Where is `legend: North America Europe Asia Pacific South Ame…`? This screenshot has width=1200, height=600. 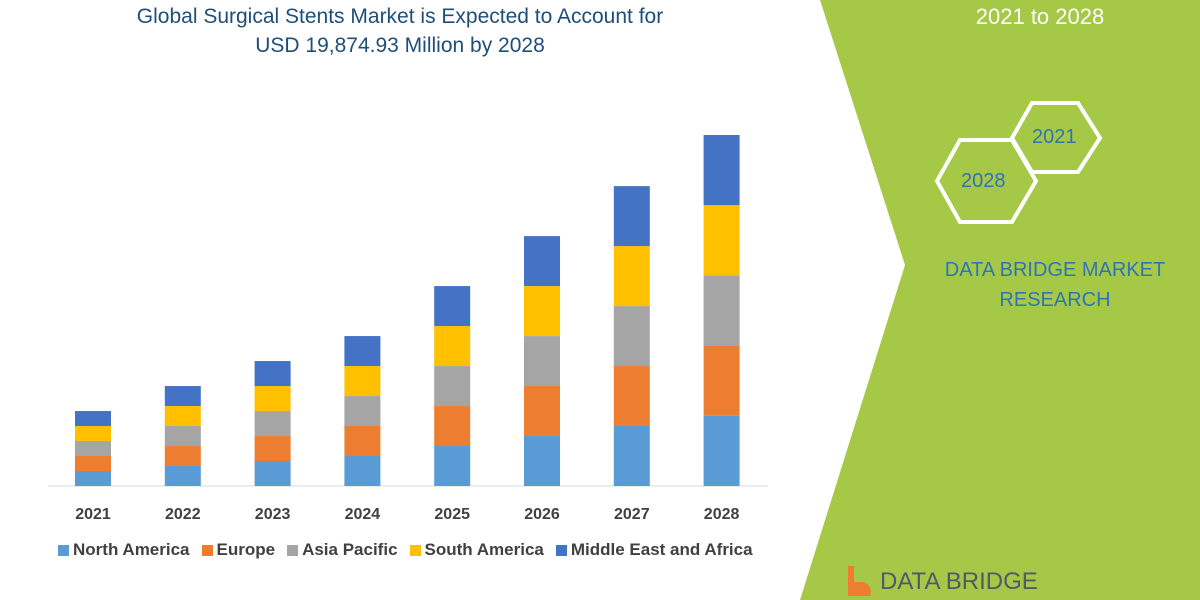
legend: North America Europe Asia Pacific South Ame… is located at coordinates (405, 550).